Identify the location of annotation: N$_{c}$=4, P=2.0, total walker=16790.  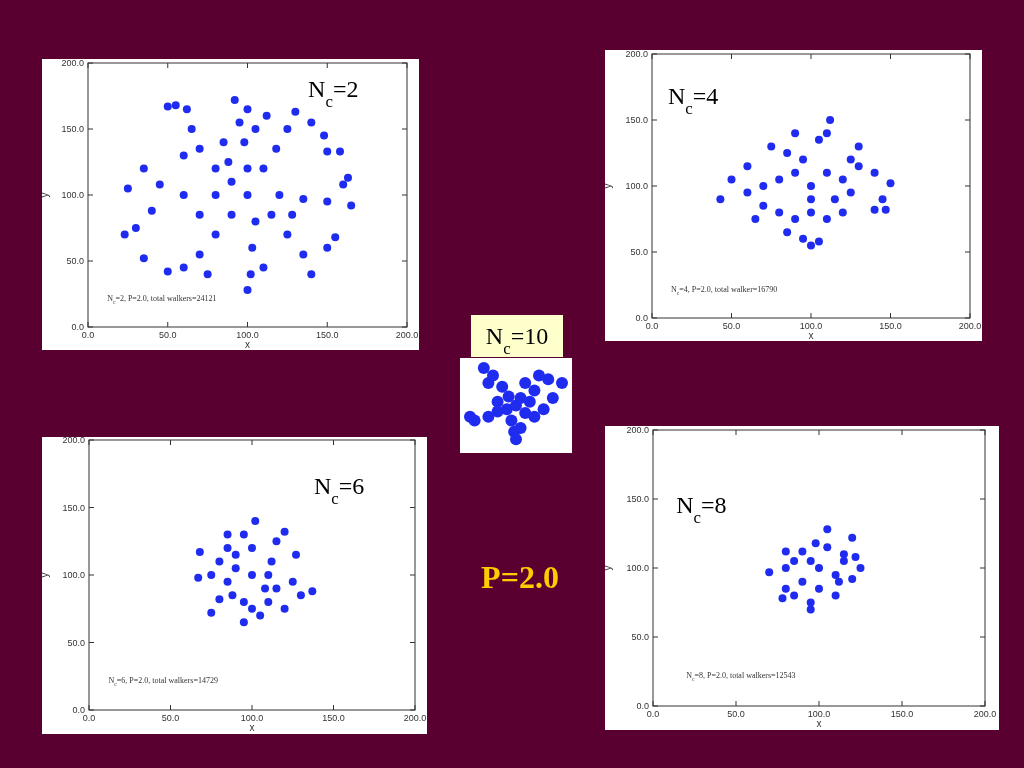
(724, 290).